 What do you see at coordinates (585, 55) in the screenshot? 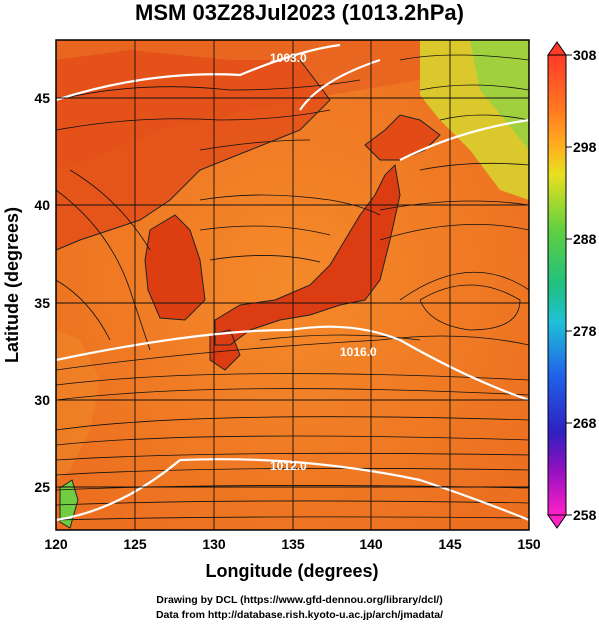
I see `colorbar-tick-label: 308` at bounding box center [585, 55].